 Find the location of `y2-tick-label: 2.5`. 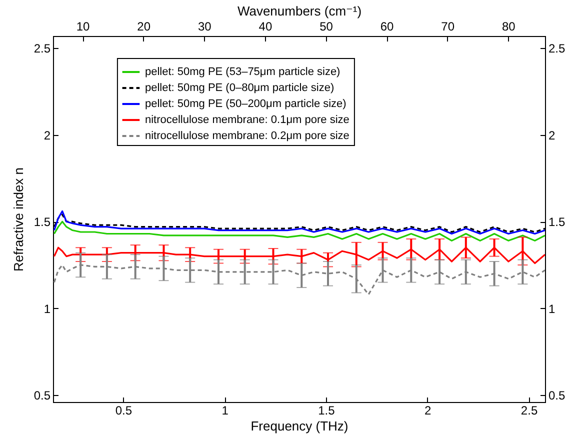

y2-tick-label: 2.5 is located at coordinates (557, 49).